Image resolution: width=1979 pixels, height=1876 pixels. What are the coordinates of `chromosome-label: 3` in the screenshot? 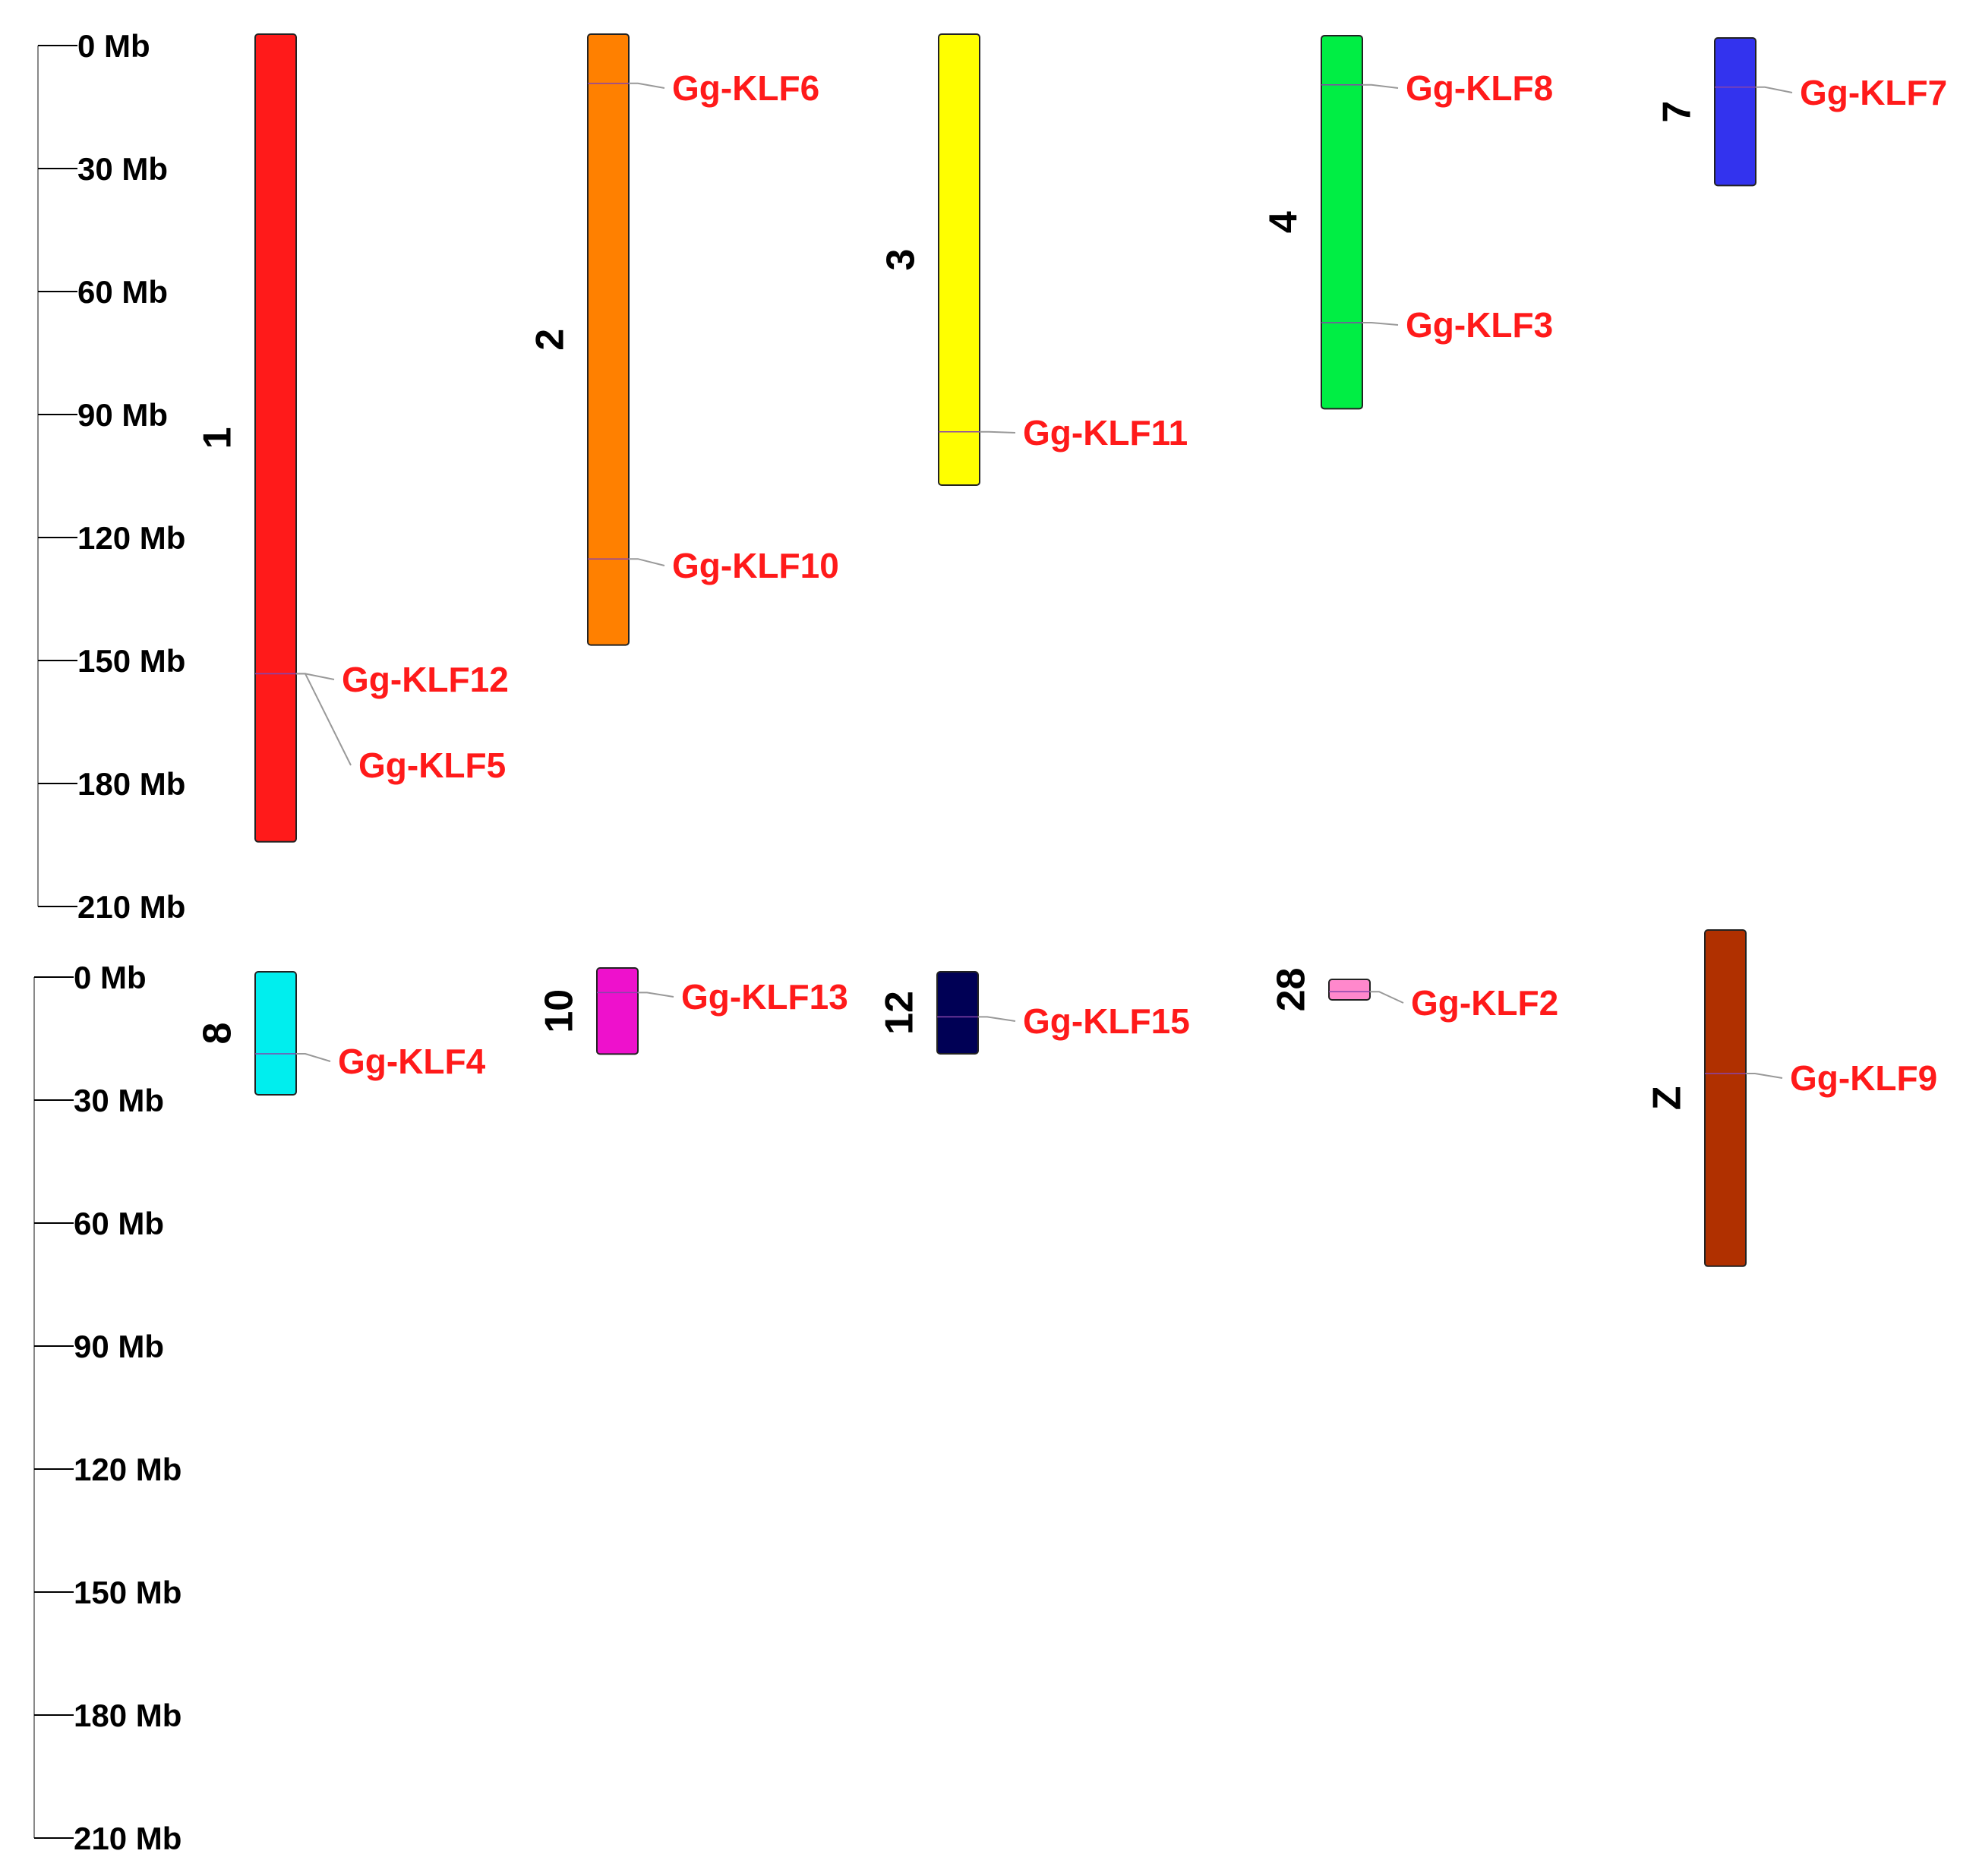 It's located at (901, 260).